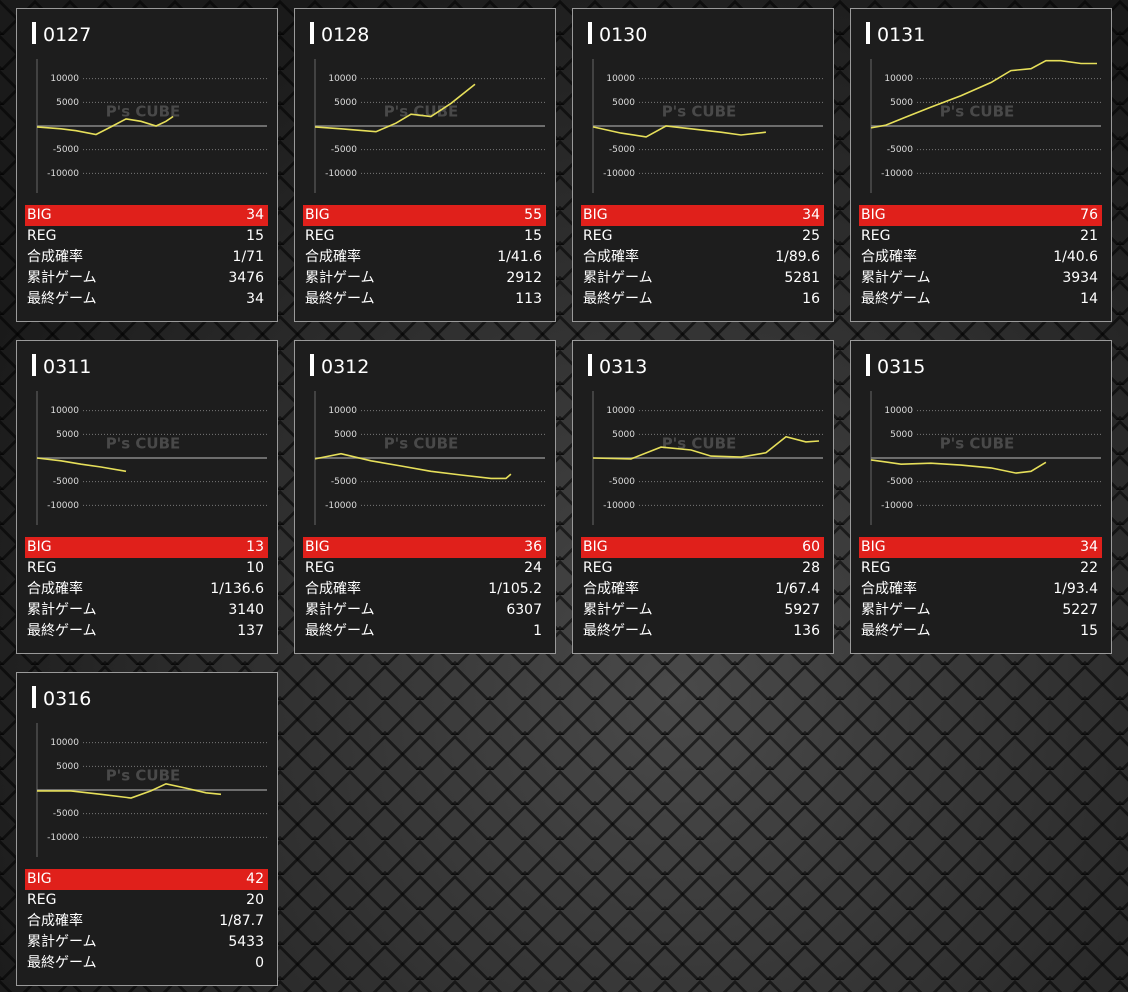 This screenshot has width=1128, height=992. What do you see at coordinates (811, 568) in the screenshot?
I see `stat-value: 28` at bounding box center [811, 568].